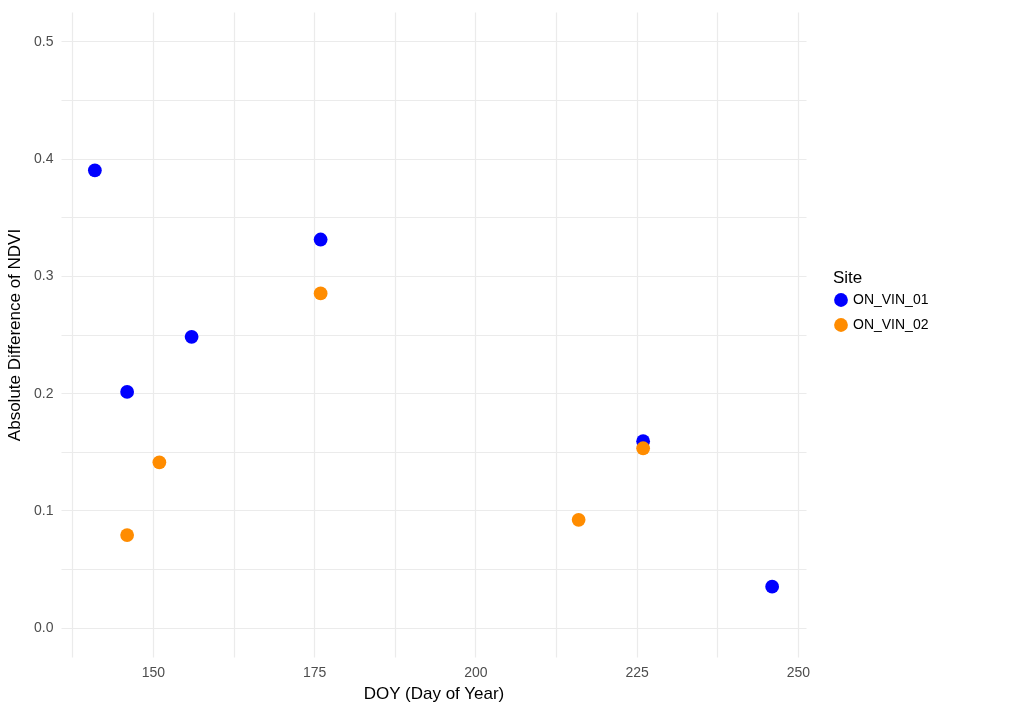 This screenshot has width=1026, height=719. Describe the element at coordinates (44, 392) in the screenshot. I see `y-tick-label: 0.2` at that location.